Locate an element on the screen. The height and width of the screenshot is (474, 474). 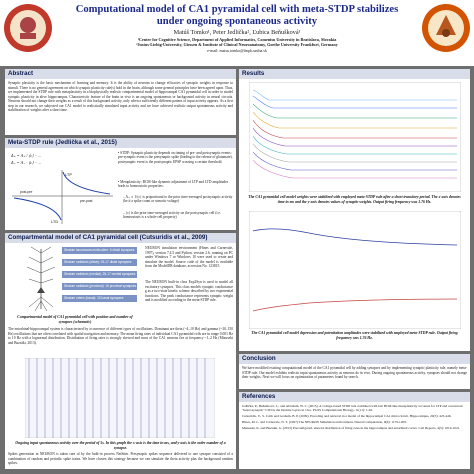
references-heading: References is located at coordinates (354, 397).